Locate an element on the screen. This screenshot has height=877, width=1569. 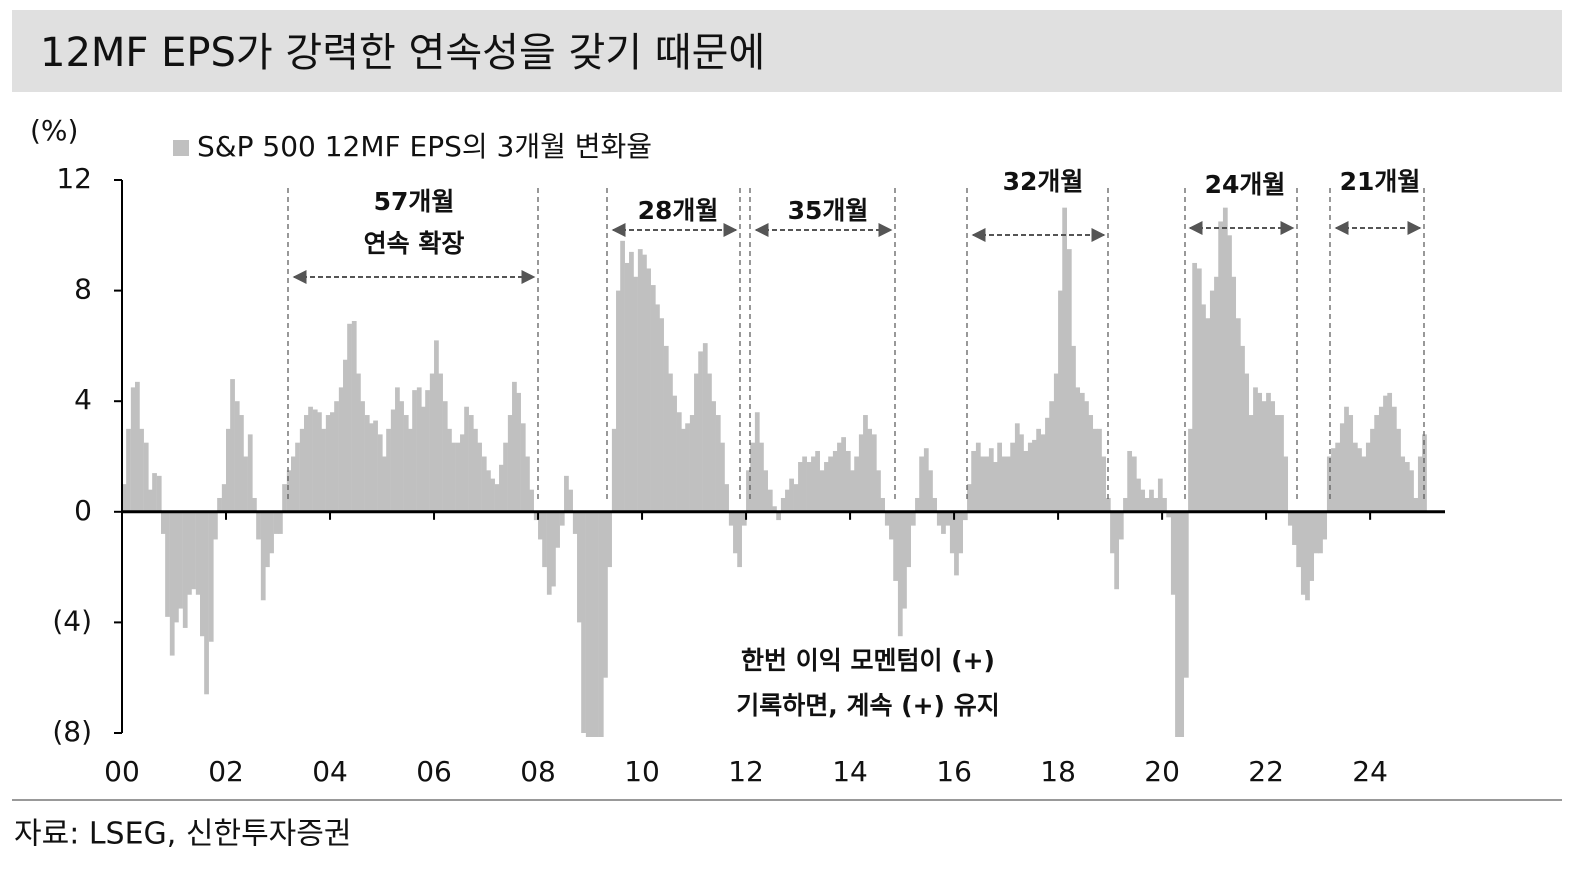
x-tick-label: 14 is located at coordinates (850, 771).